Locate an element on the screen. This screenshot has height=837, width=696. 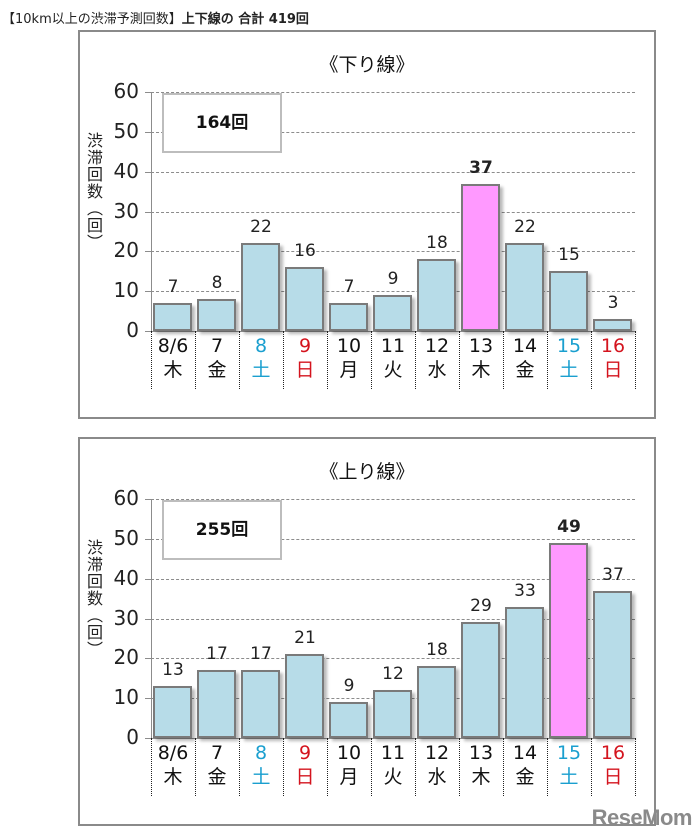
x-category: 16 日 is located at coordinates (613, 359).